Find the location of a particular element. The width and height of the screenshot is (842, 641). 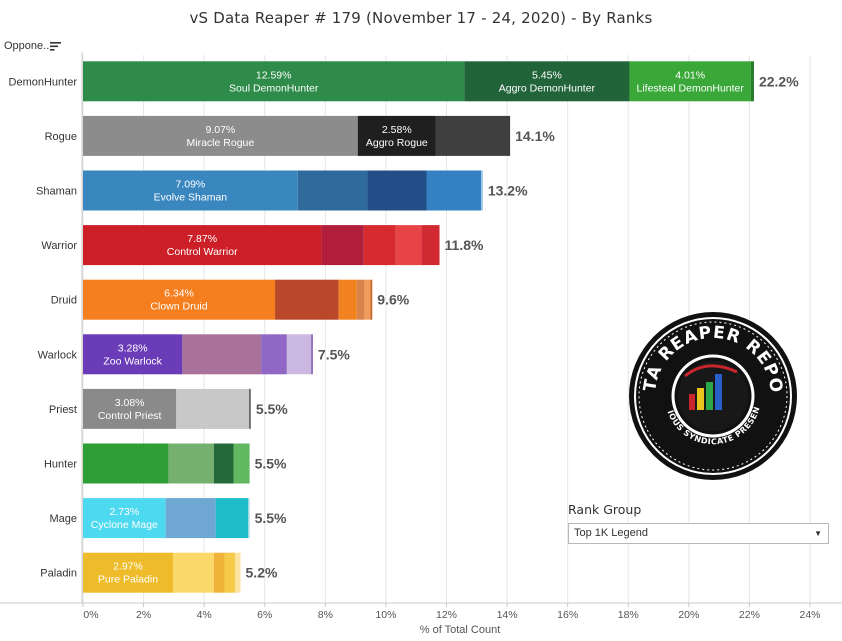

x-tick-label: 4% is located at coordinates (204, 615).